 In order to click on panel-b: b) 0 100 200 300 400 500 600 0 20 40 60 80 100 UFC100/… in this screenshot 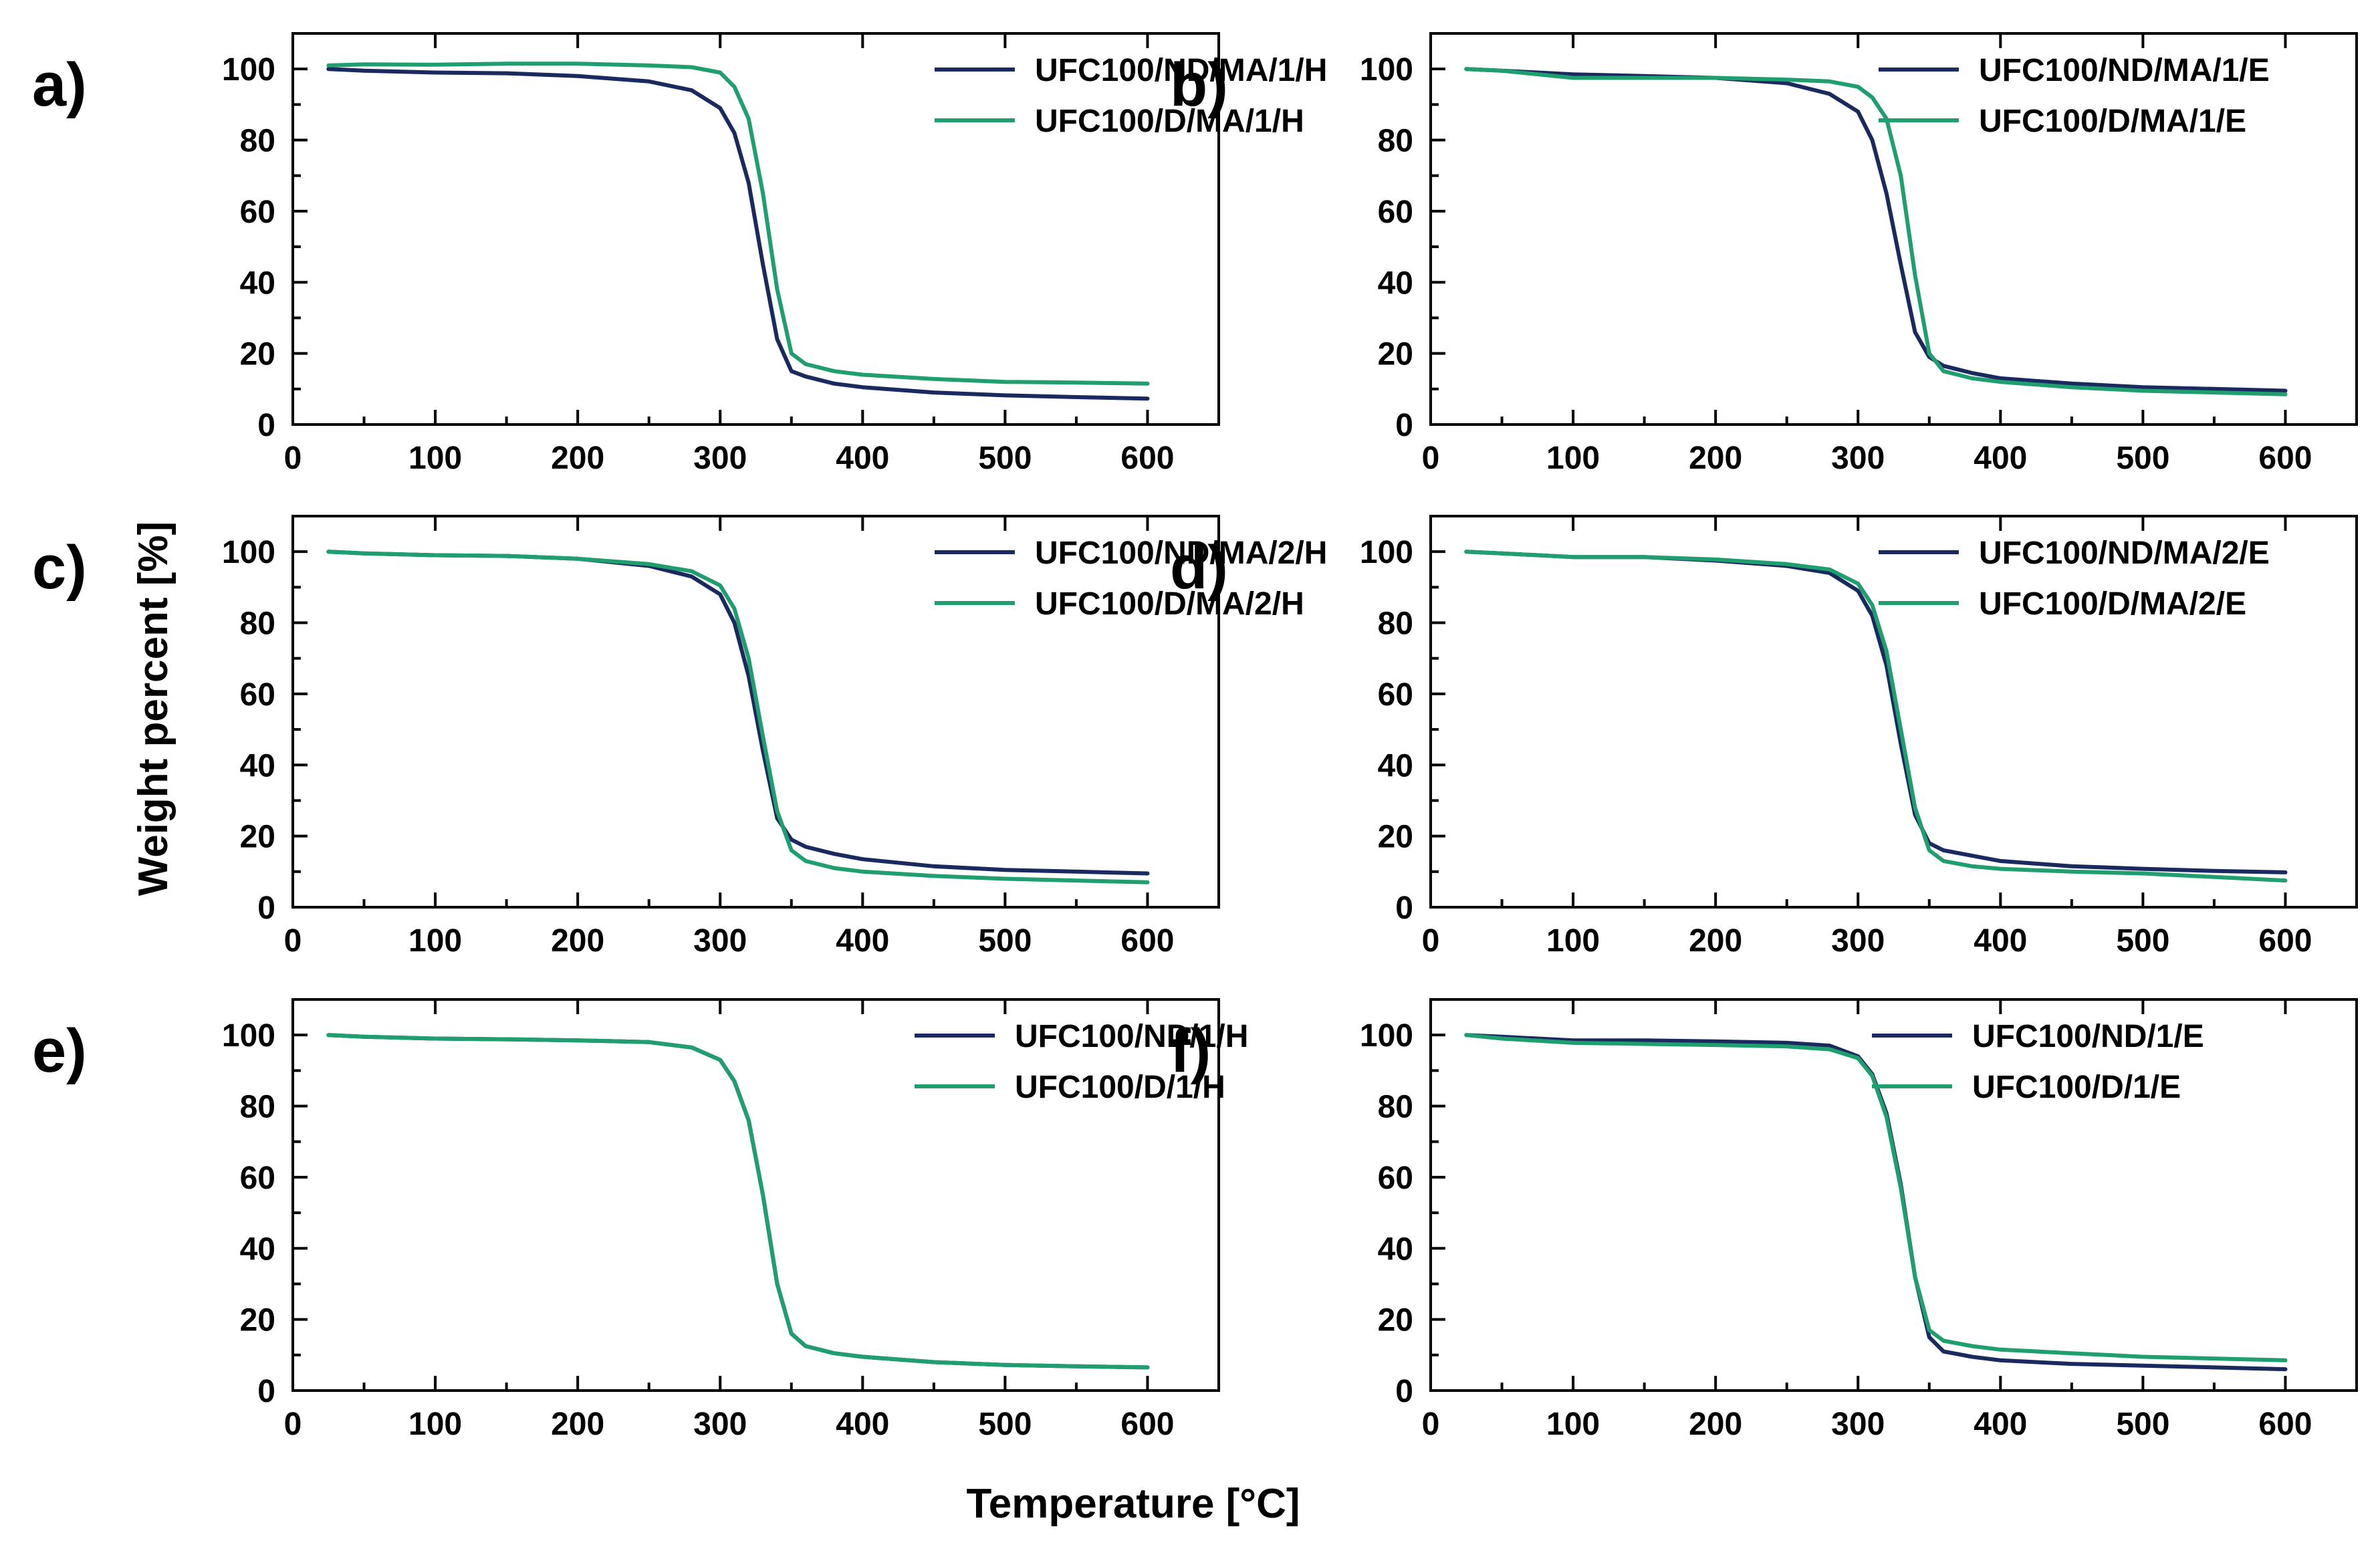, I will do `click(1764, 254)`.